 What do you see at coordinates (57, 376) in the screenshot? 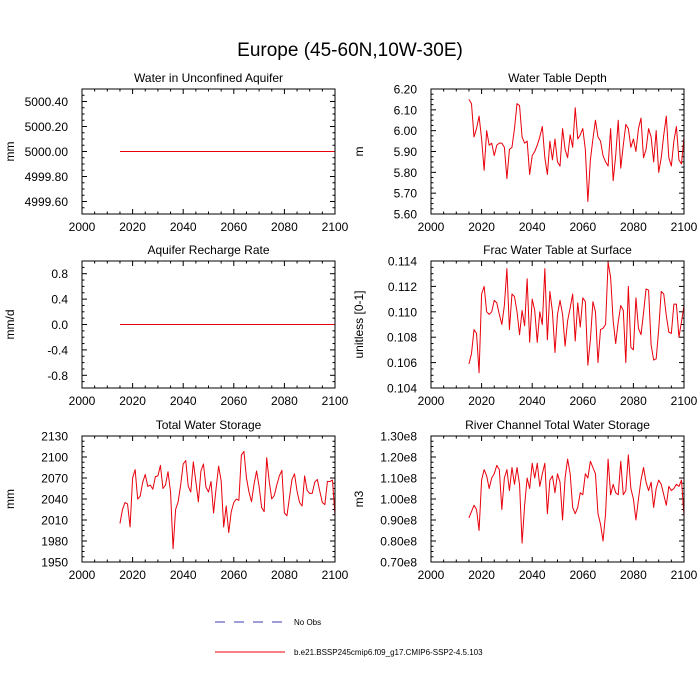
I see `y-tick-label: -0.8` at bounding box center [57, 376].